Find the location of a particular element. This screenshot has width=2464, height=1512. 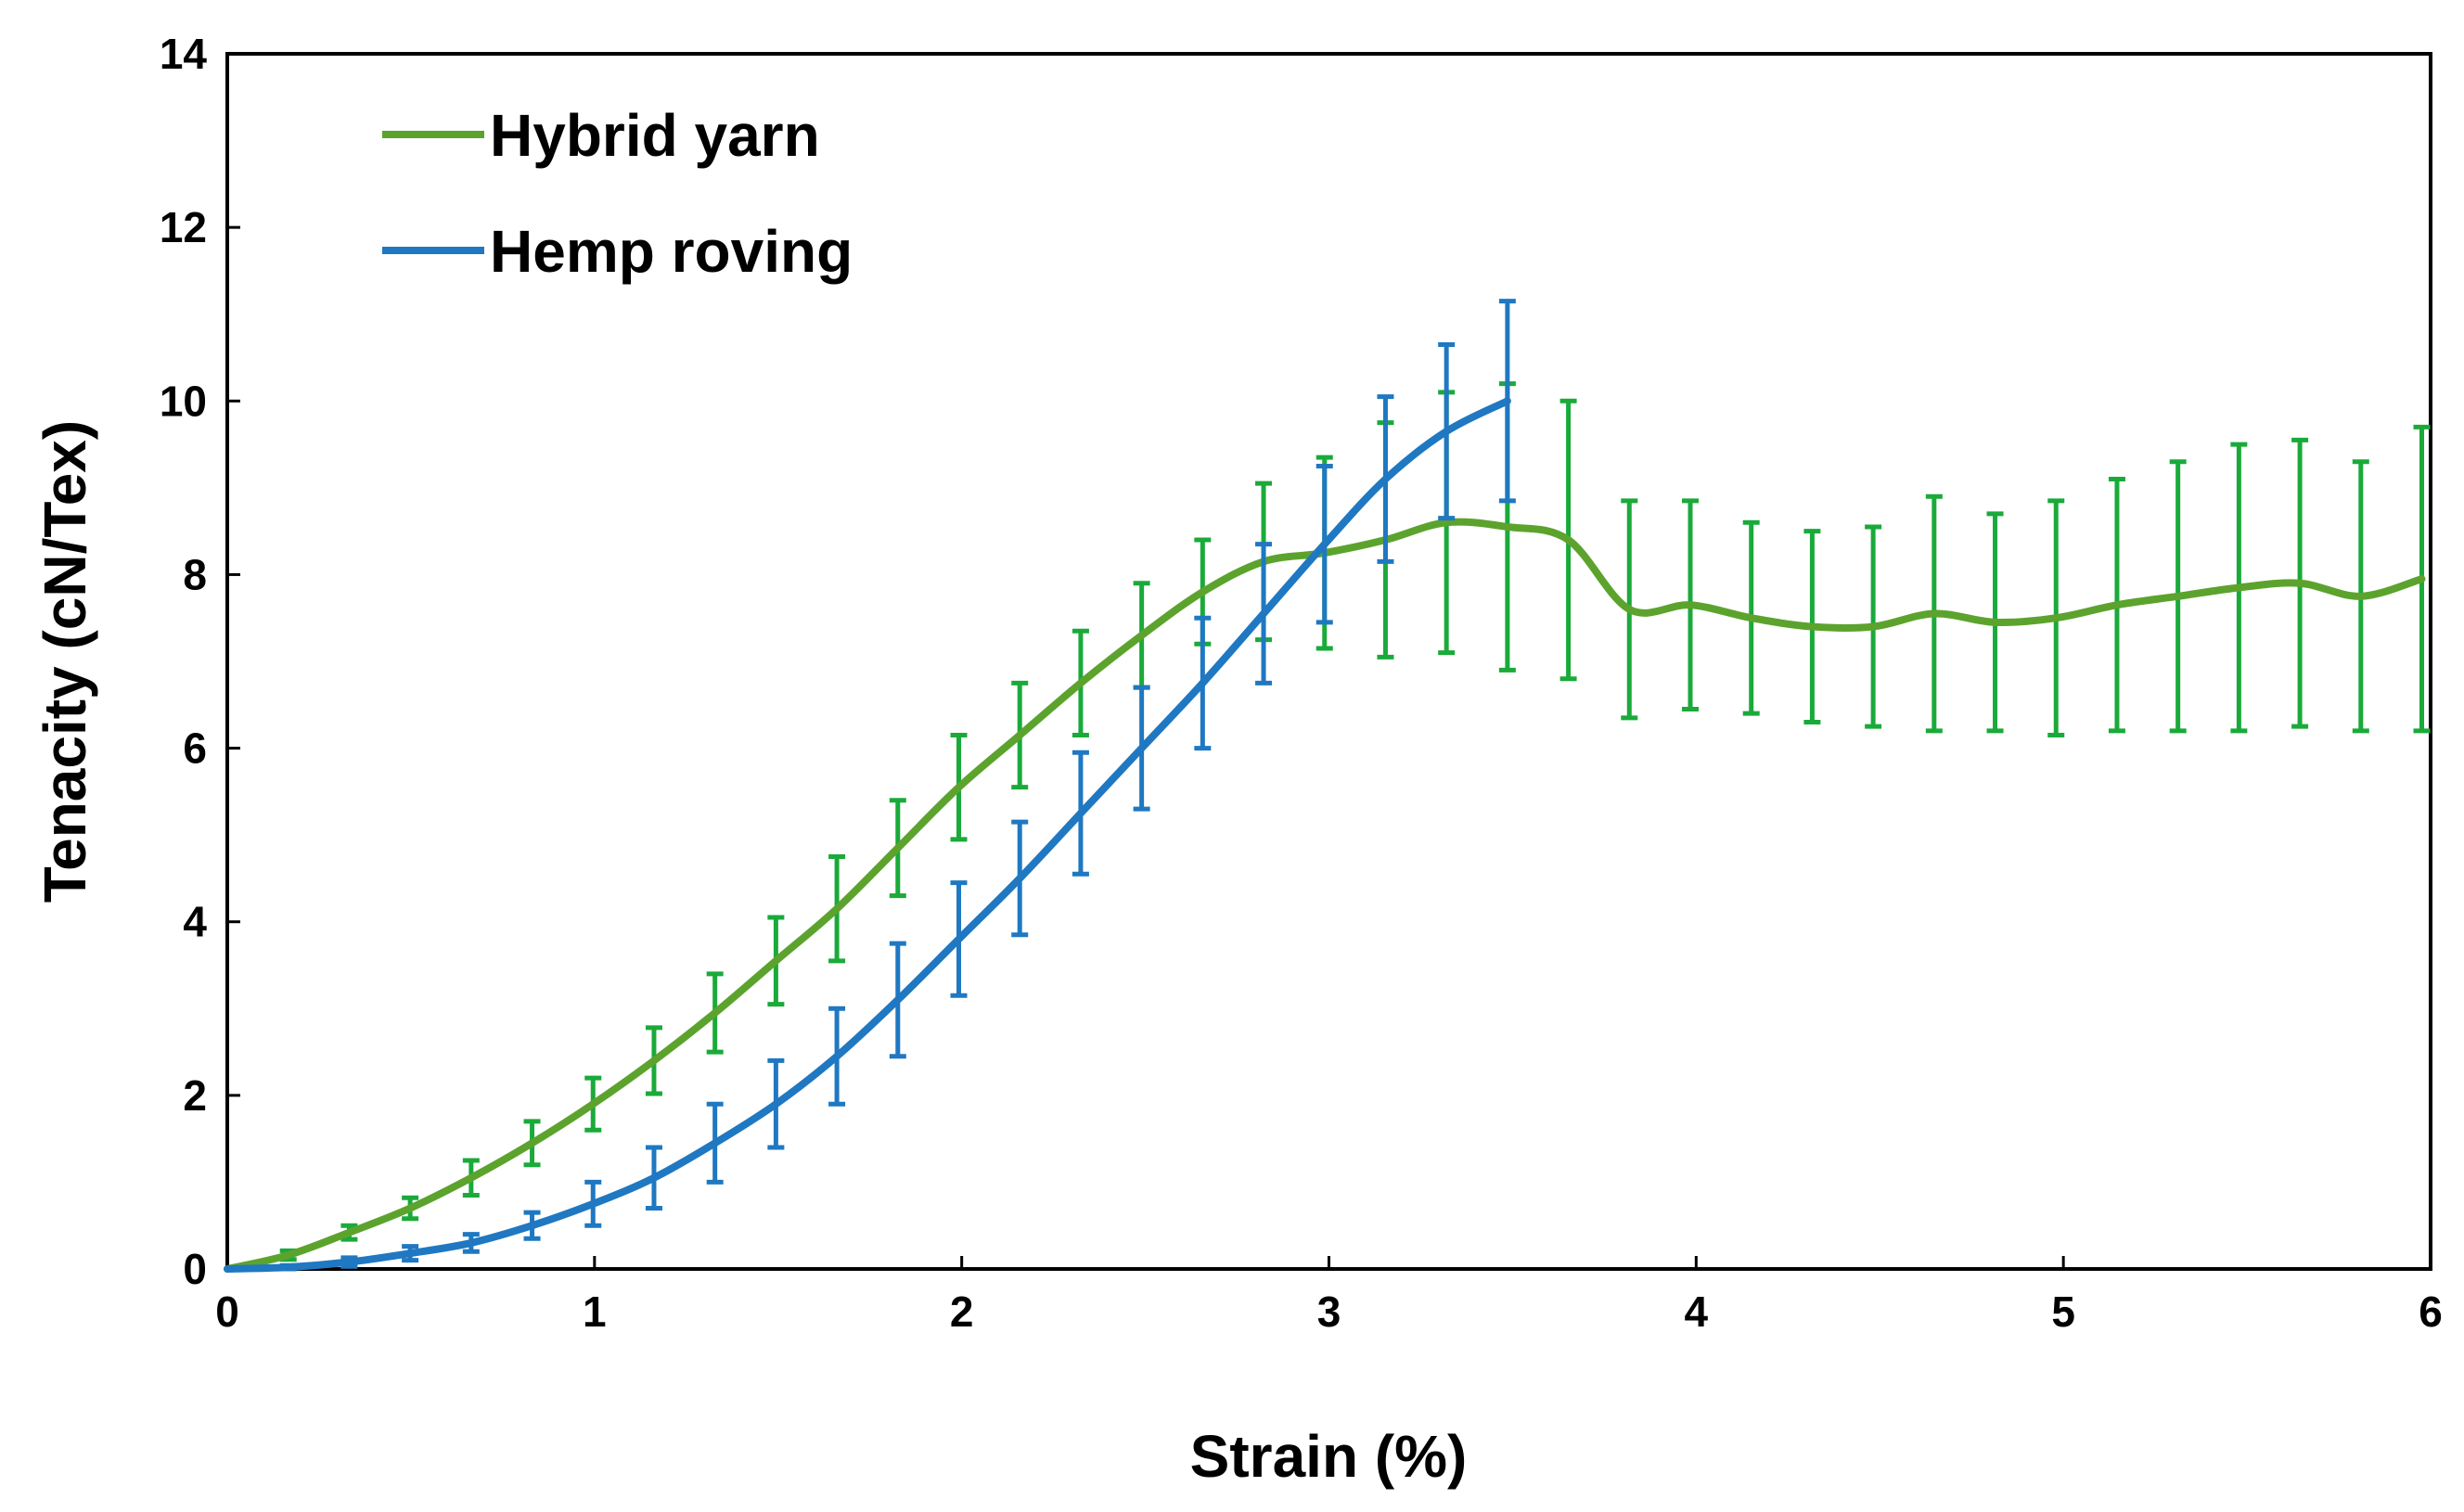

x-axis-title: Strain (%) is located at coordinates (1329, 1456).